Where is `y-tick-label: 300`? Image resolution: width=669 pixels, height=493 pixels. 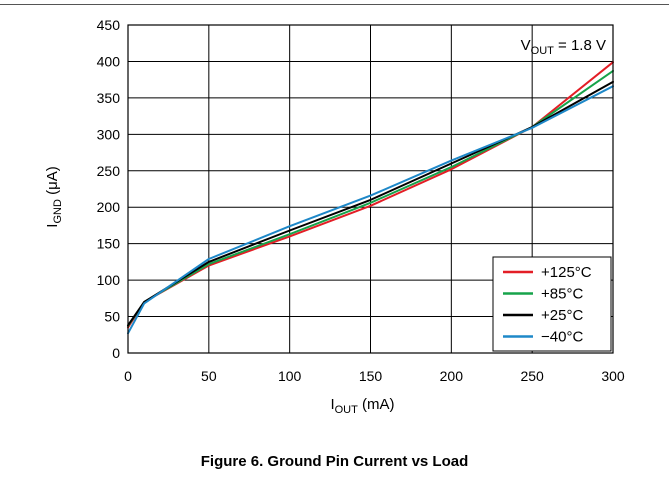 y-tick-label: 300 is located at coordinates (109, 134).